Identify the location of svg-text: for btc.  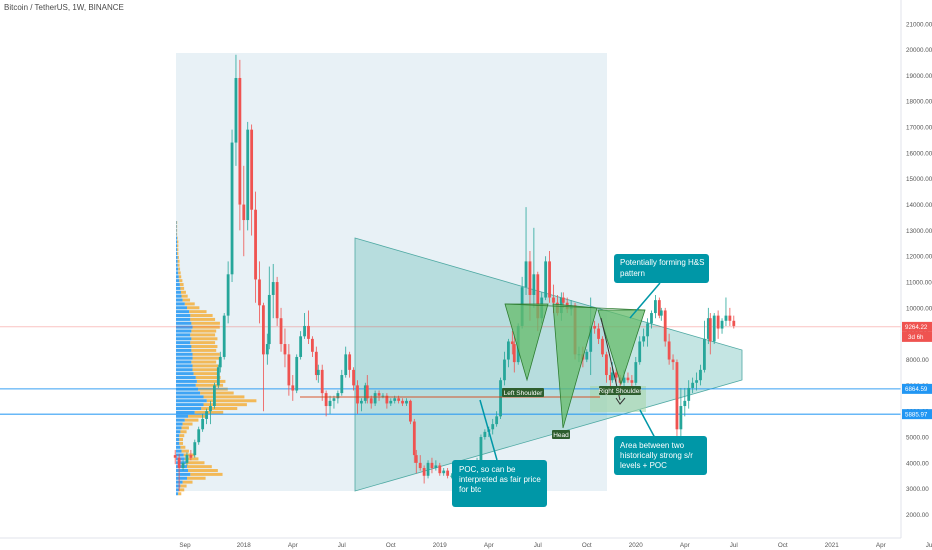
(470, 489).